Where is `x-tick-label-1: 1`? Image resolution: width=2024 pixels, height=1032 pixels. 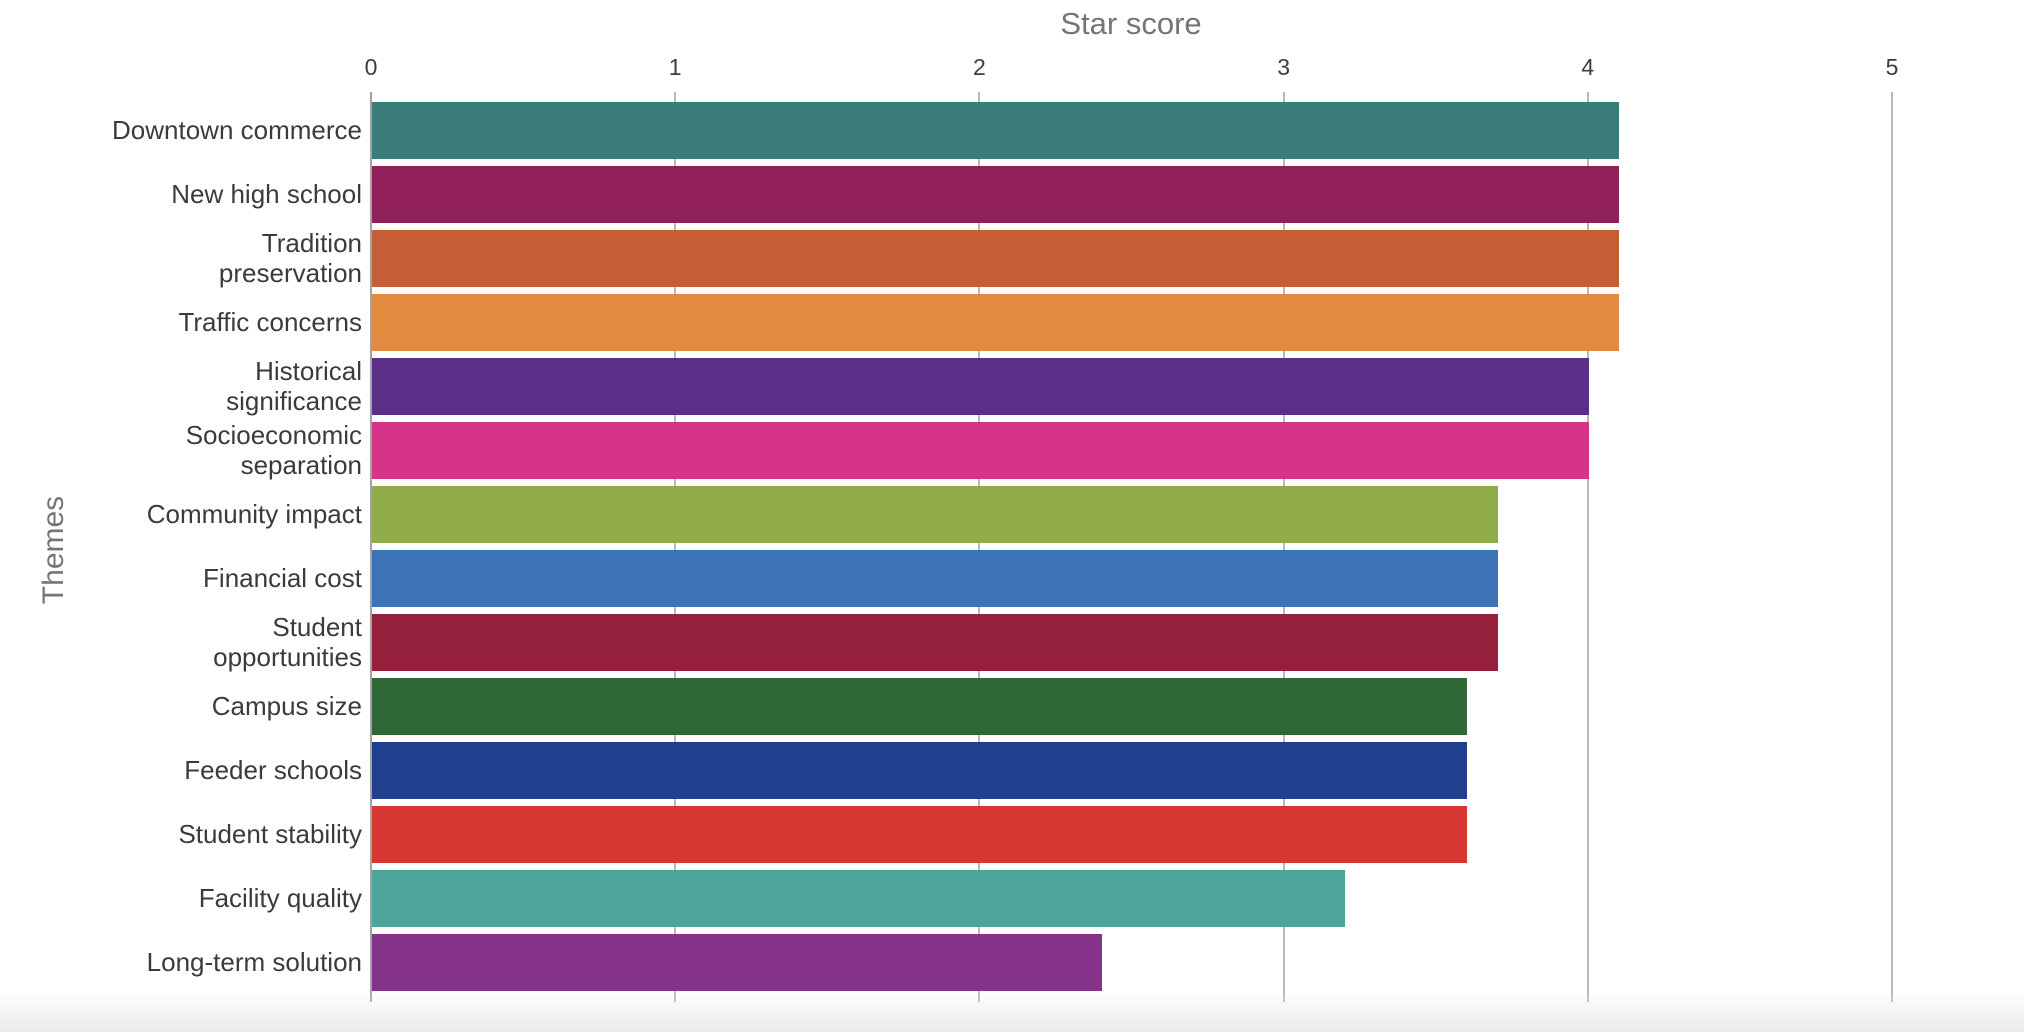 x-tick-label-1: 1 is located at coordinates (675, 67).